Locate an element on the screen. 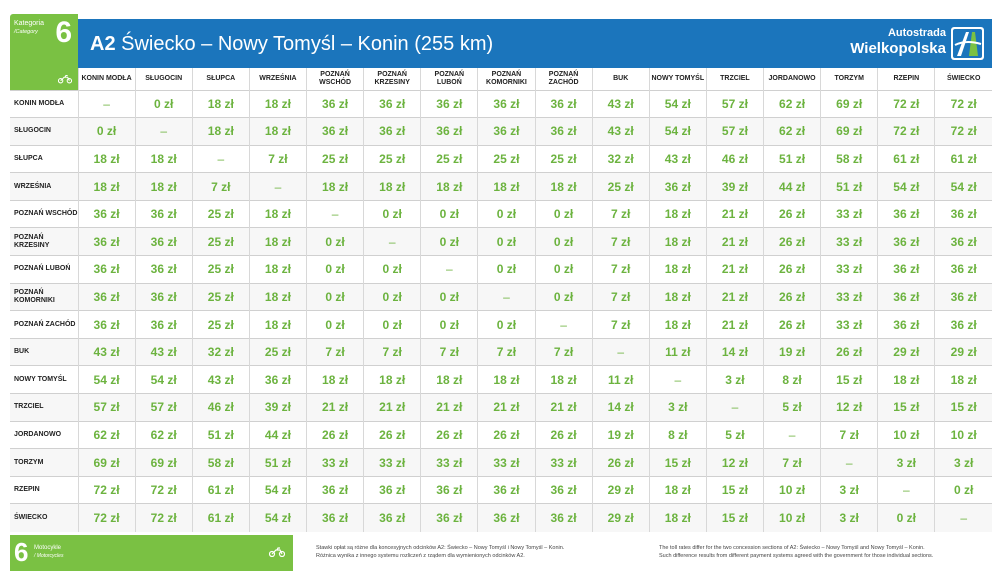 The image size is (1000, 578). column-header: SŁUGOCIN is located at coordinates (163, 79).